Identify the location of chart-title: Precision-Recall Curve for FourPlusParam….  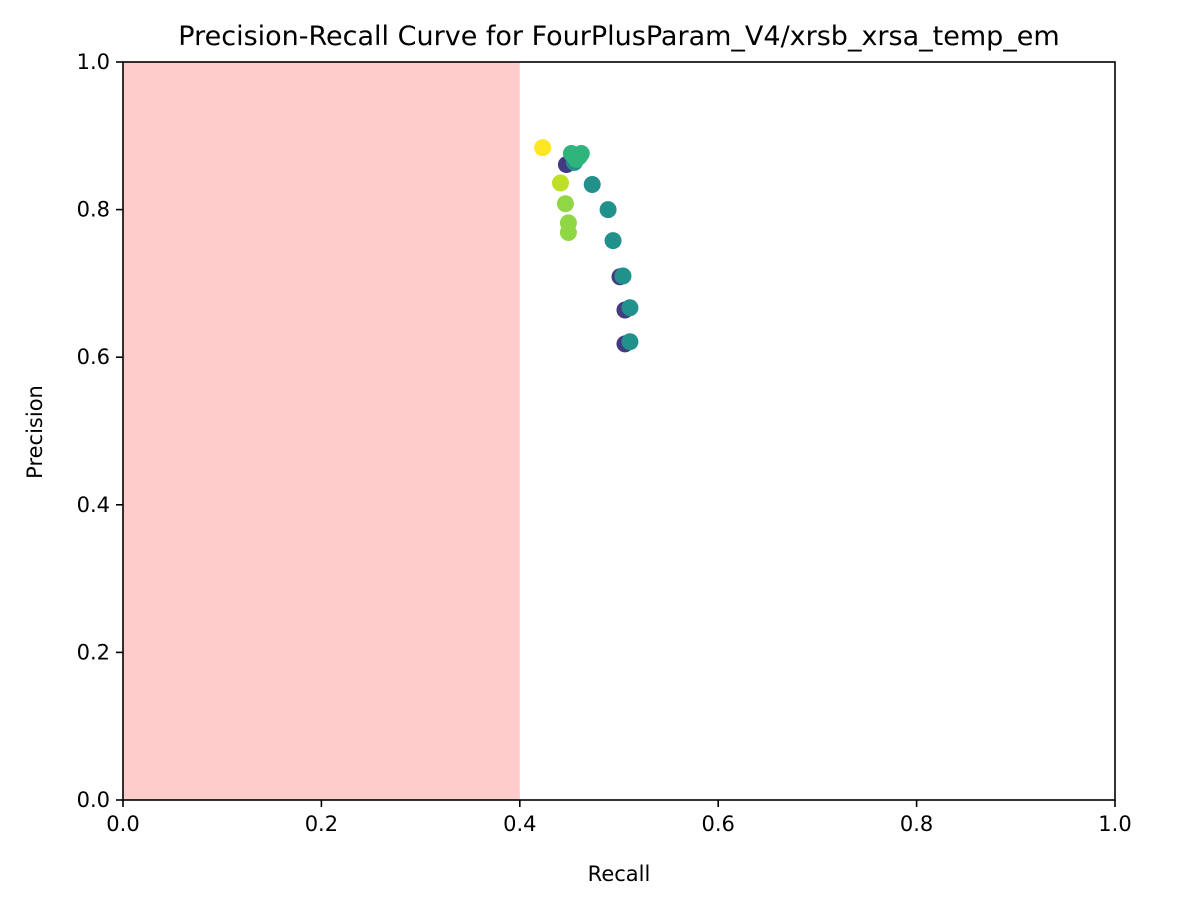
(618, 36).